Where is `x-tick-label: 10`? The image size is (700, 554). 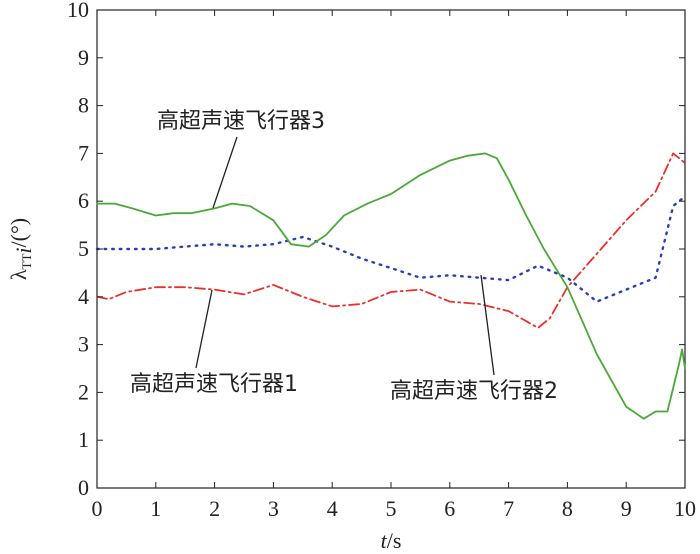 x-tick-label: 10 is located at coordinates (685, 508).